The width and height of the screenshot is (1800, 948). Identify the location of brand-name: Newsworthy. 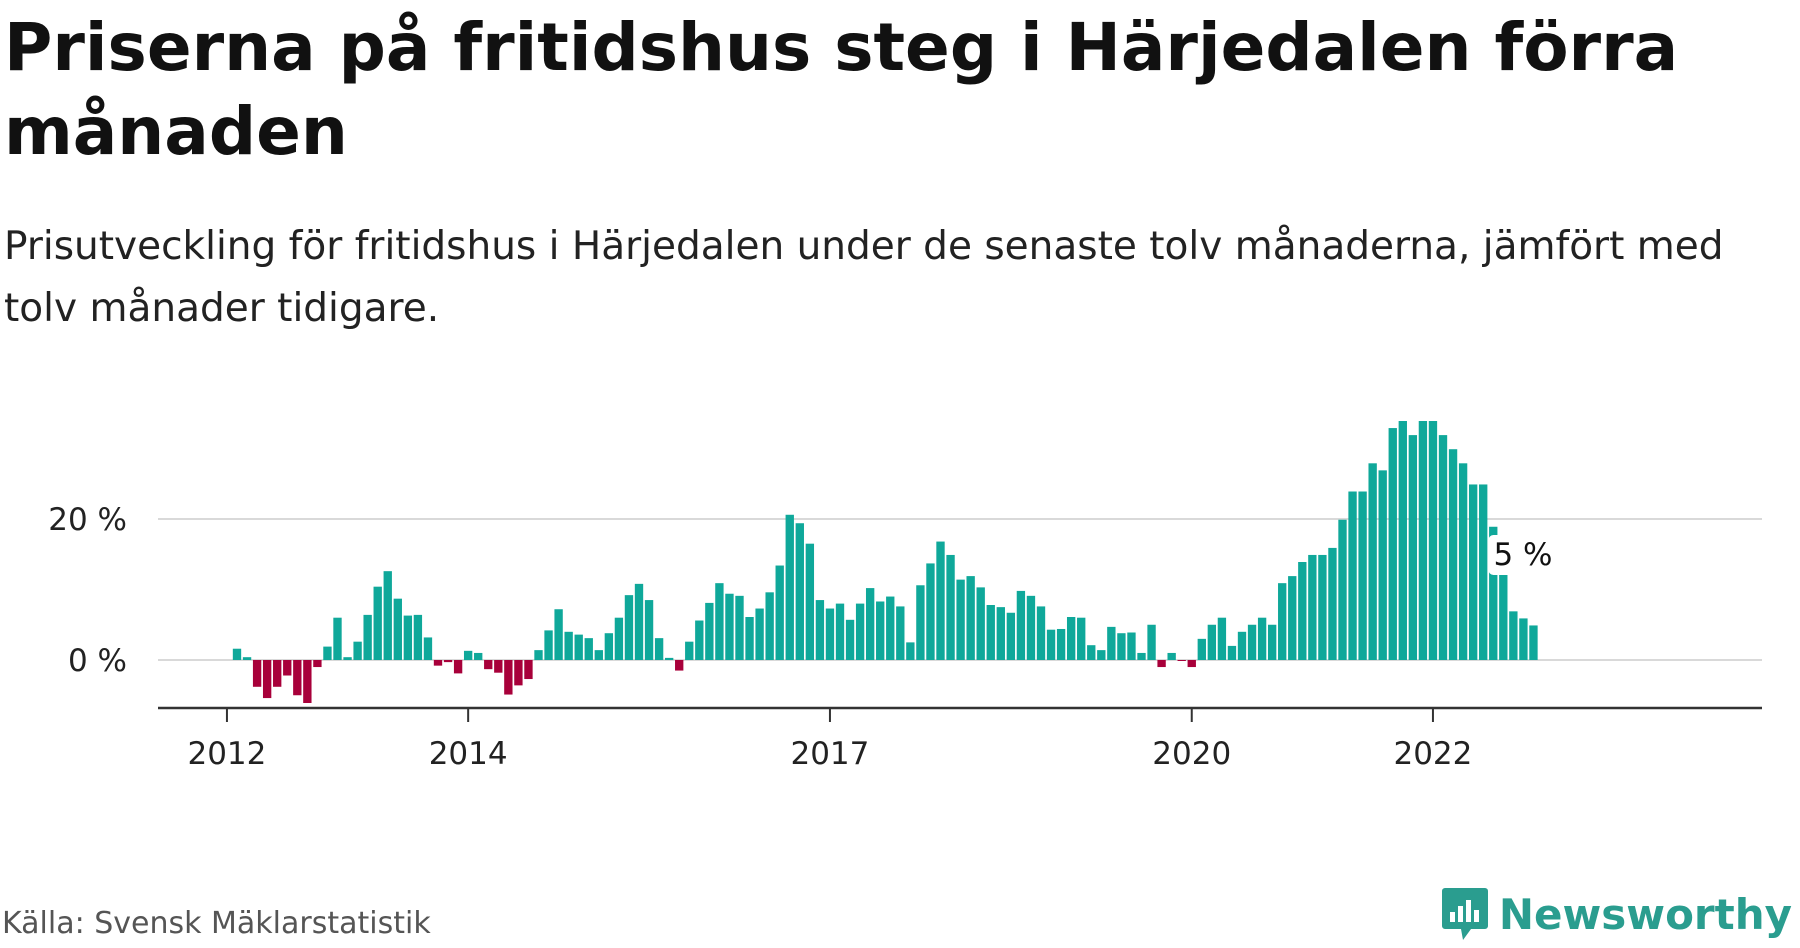
(1645, 914).